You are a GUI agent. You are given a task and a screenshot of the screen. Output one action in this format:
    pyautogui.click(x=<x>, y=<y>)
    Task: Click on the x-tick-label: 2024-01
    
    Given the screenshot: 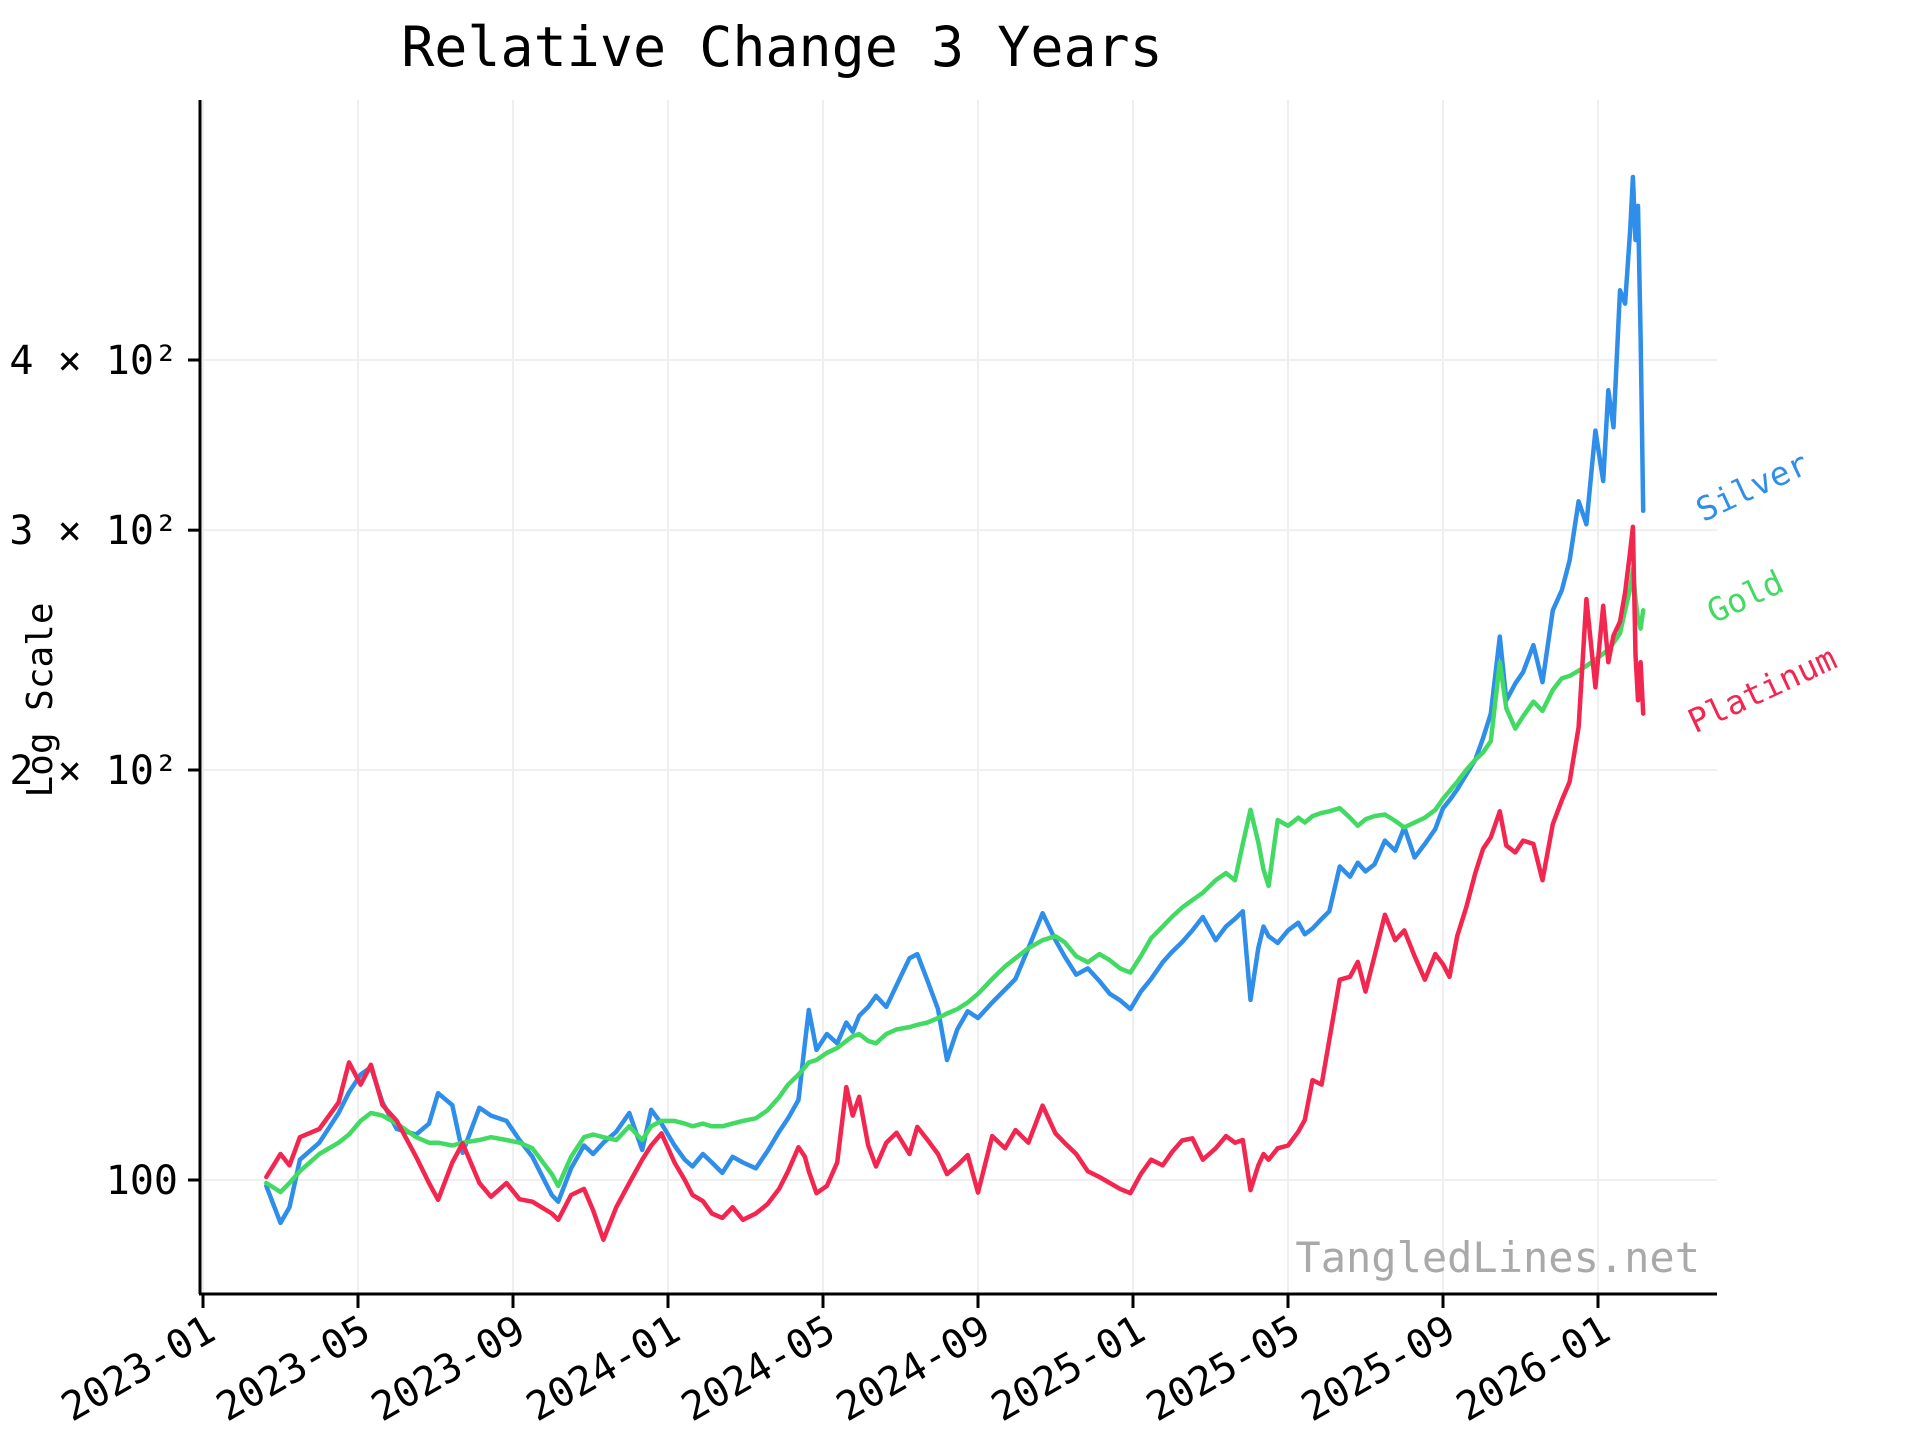 What is the action you would take?
    pyautogui.click(x=603, y=1369)
    